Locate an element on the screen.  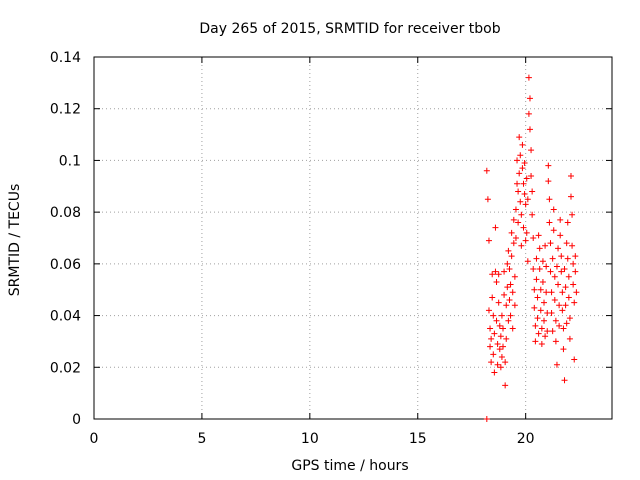
x-tick-label: 15 is located at coordinates (418, 439).